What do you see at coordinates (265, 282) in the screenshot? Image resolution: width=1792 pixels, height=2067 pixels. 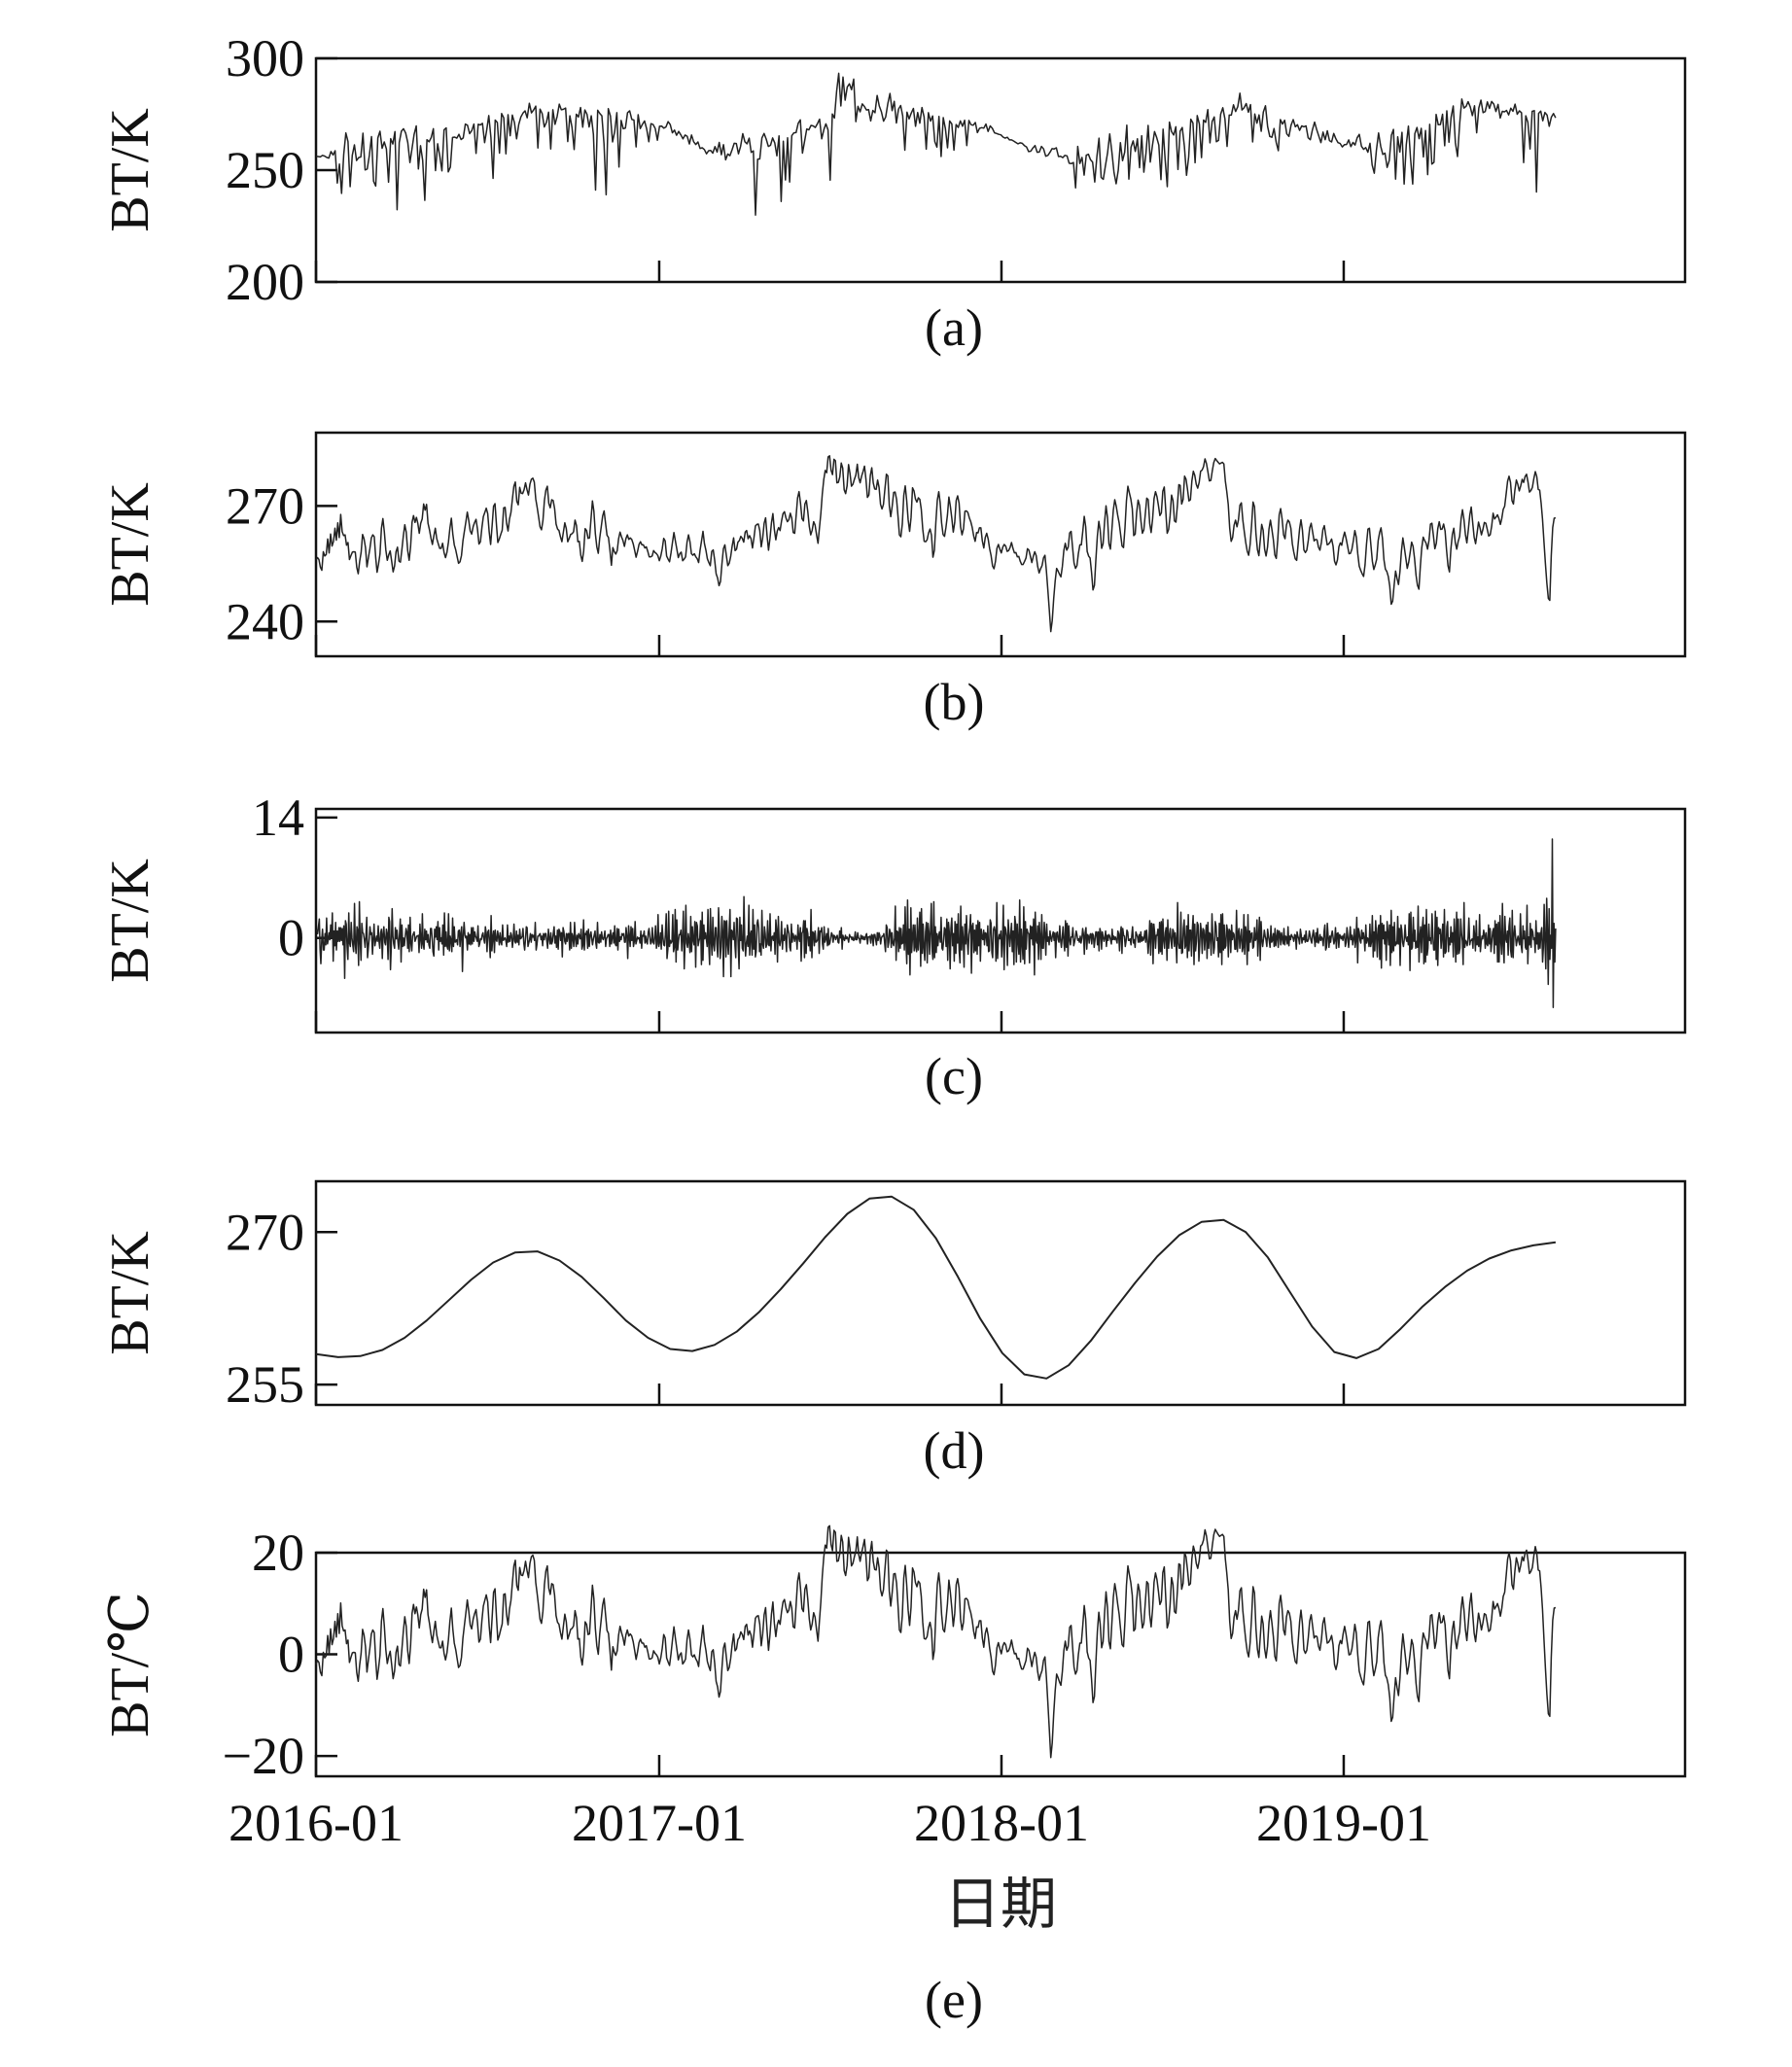 I see `y-tick-label: 200` at bounding box center [265, 282].